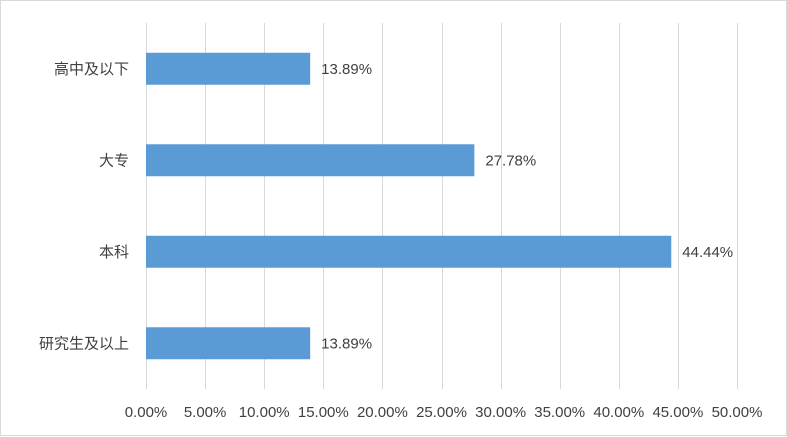 Image resolution: width=787 pixels, height=437 pixels. I want to click on category-label-1: 大专, so click(114, 160).